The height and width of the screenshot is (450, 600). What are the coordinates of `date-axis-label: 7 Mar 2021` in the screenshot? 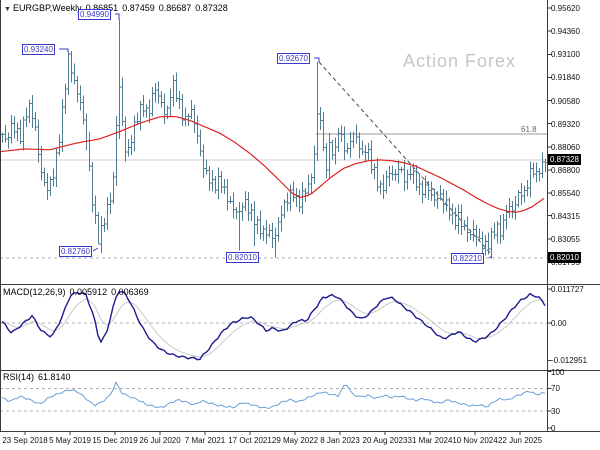 It's located at (205, 440).